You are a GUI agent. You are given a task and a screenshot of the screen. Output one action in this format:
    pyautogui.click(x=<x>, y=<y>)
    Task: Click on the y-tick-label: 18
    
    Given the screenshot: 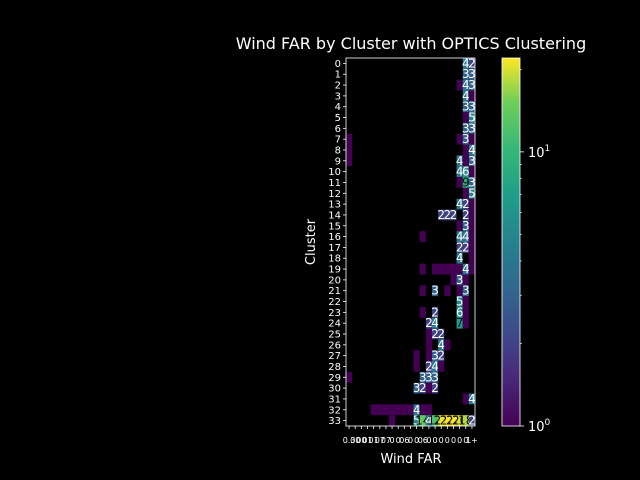 What is the action you would take?
    pyautogui.click(x=334, y=259)
    